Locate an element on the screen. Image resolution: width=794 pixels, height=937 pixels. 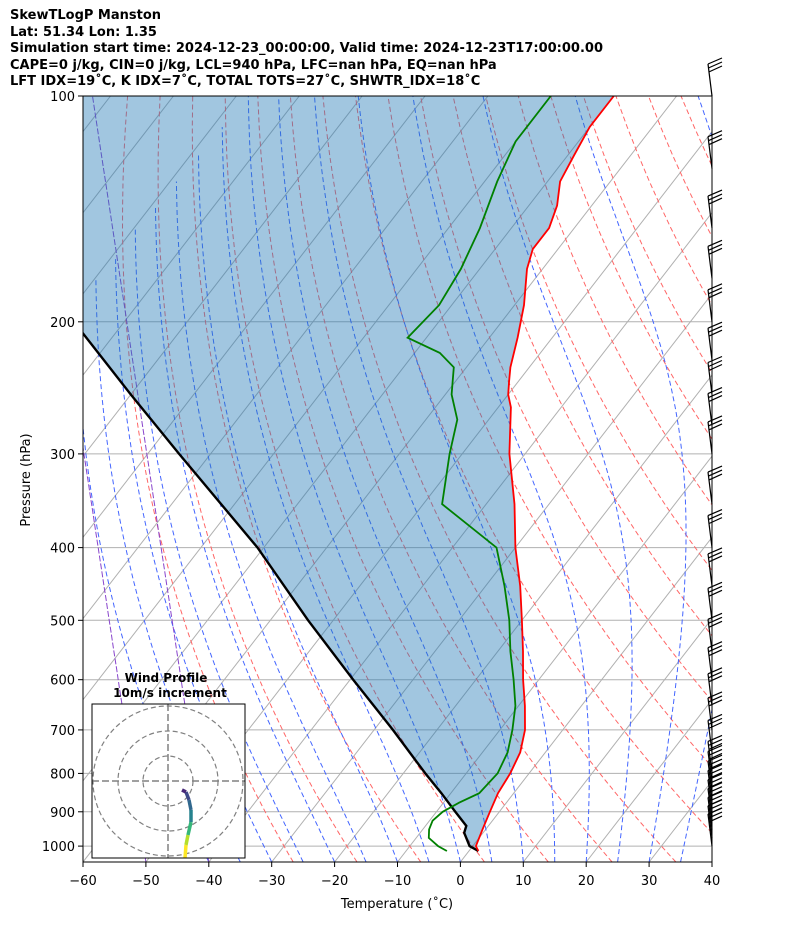
wind-barbs is located at coordinates (715, 452).